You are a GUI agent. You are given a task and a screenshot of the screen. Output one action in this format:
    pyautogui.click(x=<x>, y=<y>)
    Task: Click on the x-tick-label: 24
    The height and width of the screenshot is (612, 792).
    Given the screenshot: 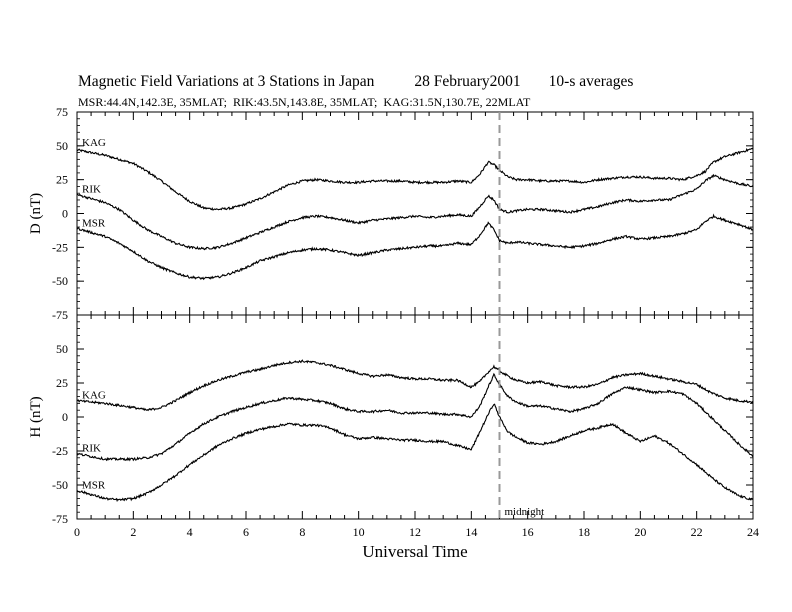 What is the action you would take?
    pyautogui.click(x=753, y=532)
    